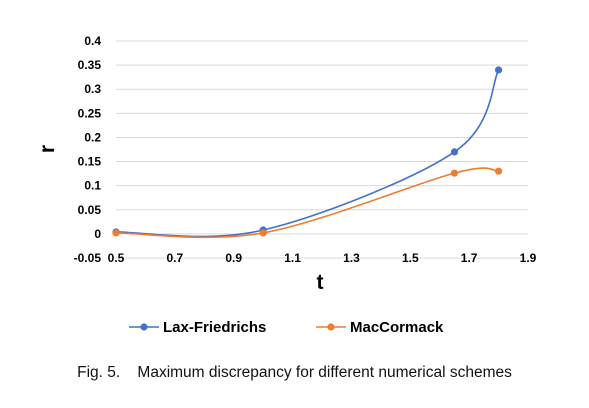 Image resolution: width=589 pixels, height=408 pixels. Describe the element at coordinates (175, 258) in the screenshot. I see `x-tick-label: 0.7` at that location.